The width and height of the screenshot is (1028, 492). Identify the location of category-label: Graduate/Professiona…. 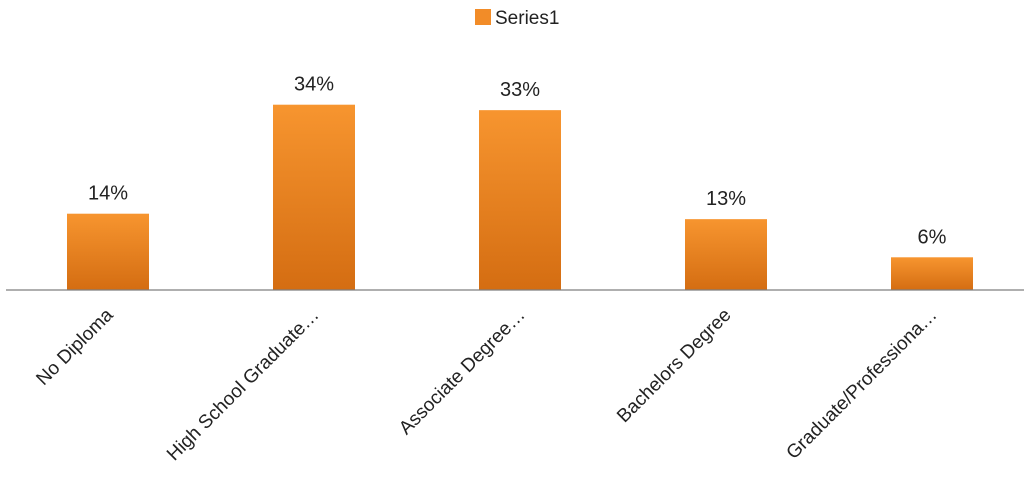
(862, 384).